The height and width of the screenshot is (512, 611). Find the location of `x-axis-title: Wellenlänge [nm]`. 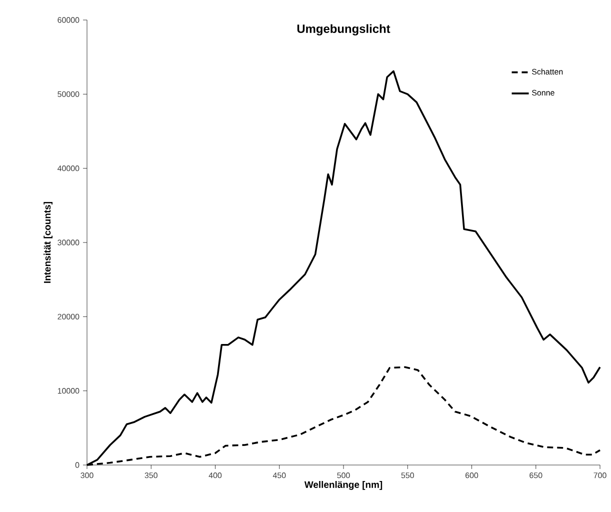

x-axis-title: Wellenlänge [nm] is located at coordinates (343, 485).